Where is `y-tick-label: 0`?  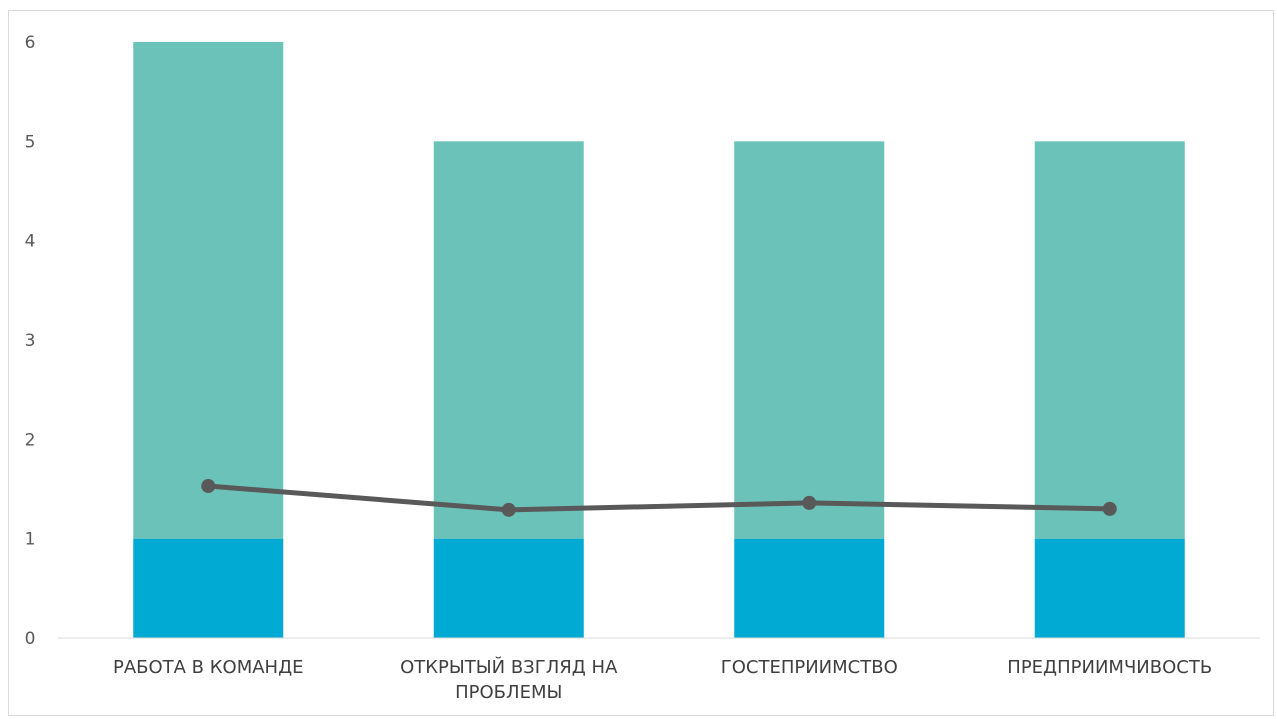
y-tick-label: 0 is located at coordinates (30, 639).